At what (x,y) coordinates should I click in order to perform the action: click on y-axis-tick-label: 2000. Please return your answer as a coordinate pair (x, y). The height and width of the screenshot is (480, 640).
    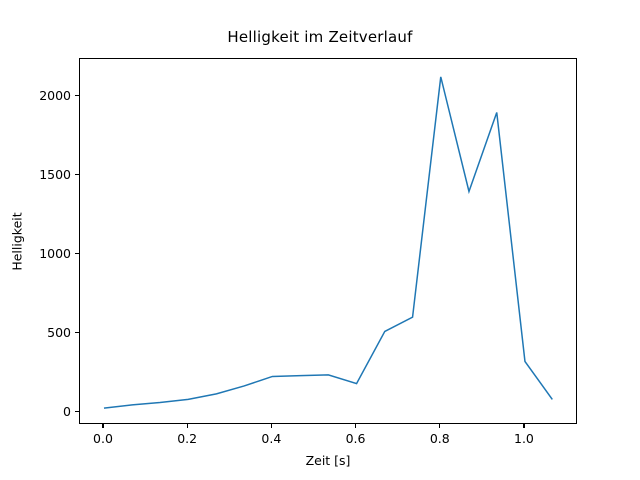
    Looking at the image, I should click on (55, 95).